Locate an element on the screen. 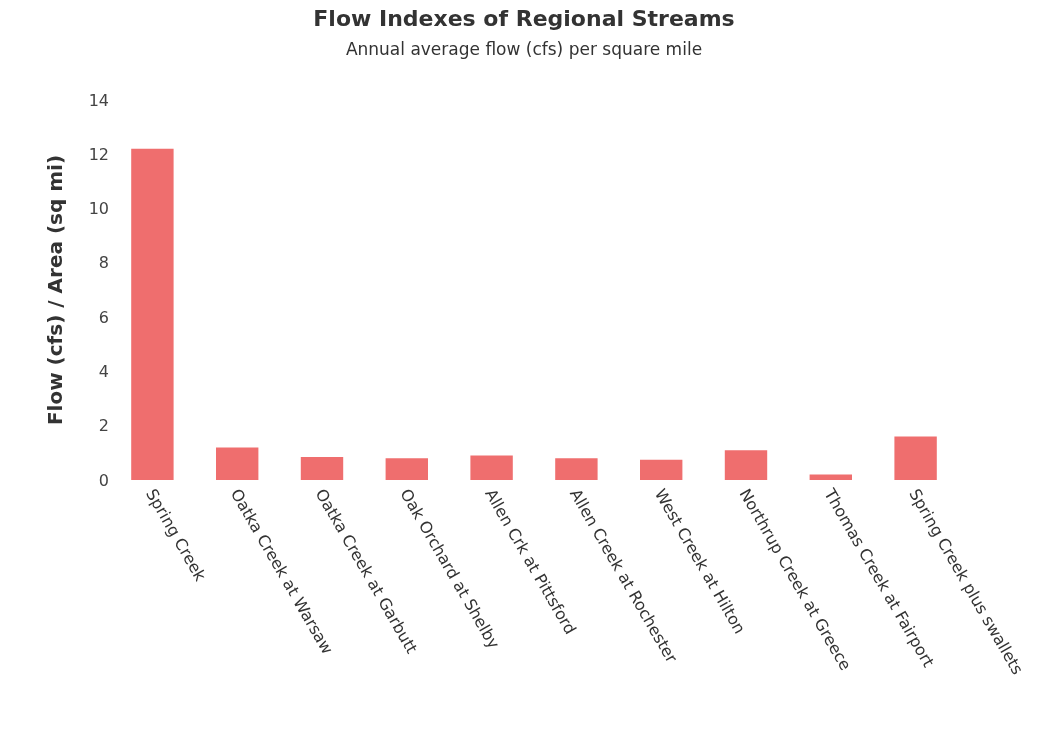 The width and height of the screenshot is (1048, 750). y-tick-label: 4 is located at coordinates (103, 372).